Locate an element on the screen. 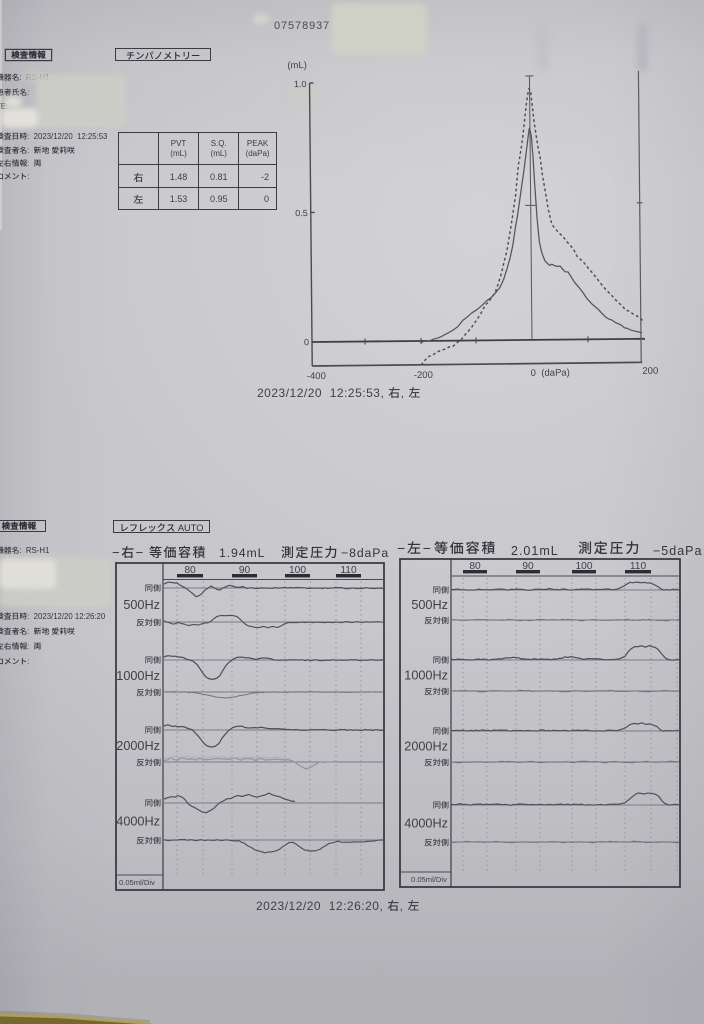  svg-text: (daPa) is located at coordinates (555, 372).